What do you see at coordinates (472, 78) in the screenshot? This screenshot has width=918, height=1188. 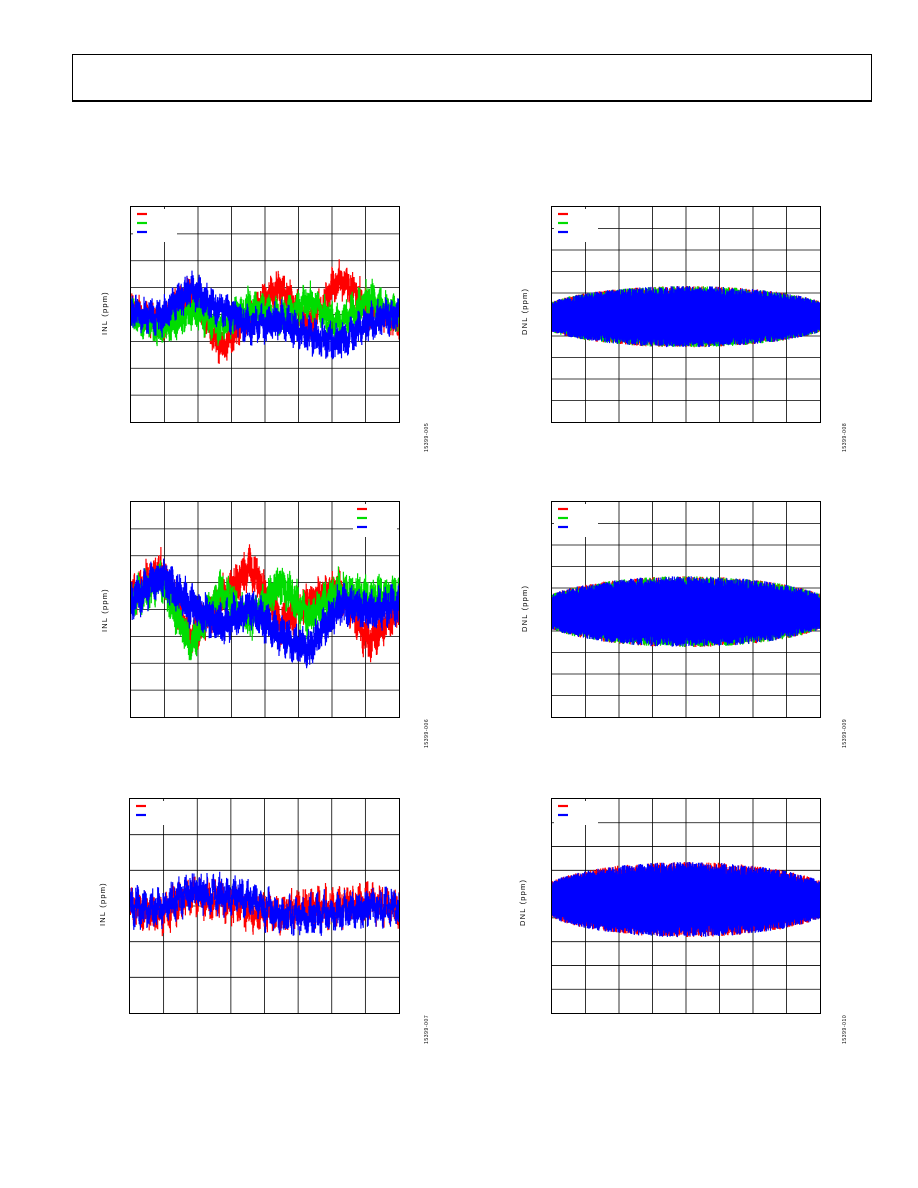 I see `page-header-box` at bounding box center [472, 78].